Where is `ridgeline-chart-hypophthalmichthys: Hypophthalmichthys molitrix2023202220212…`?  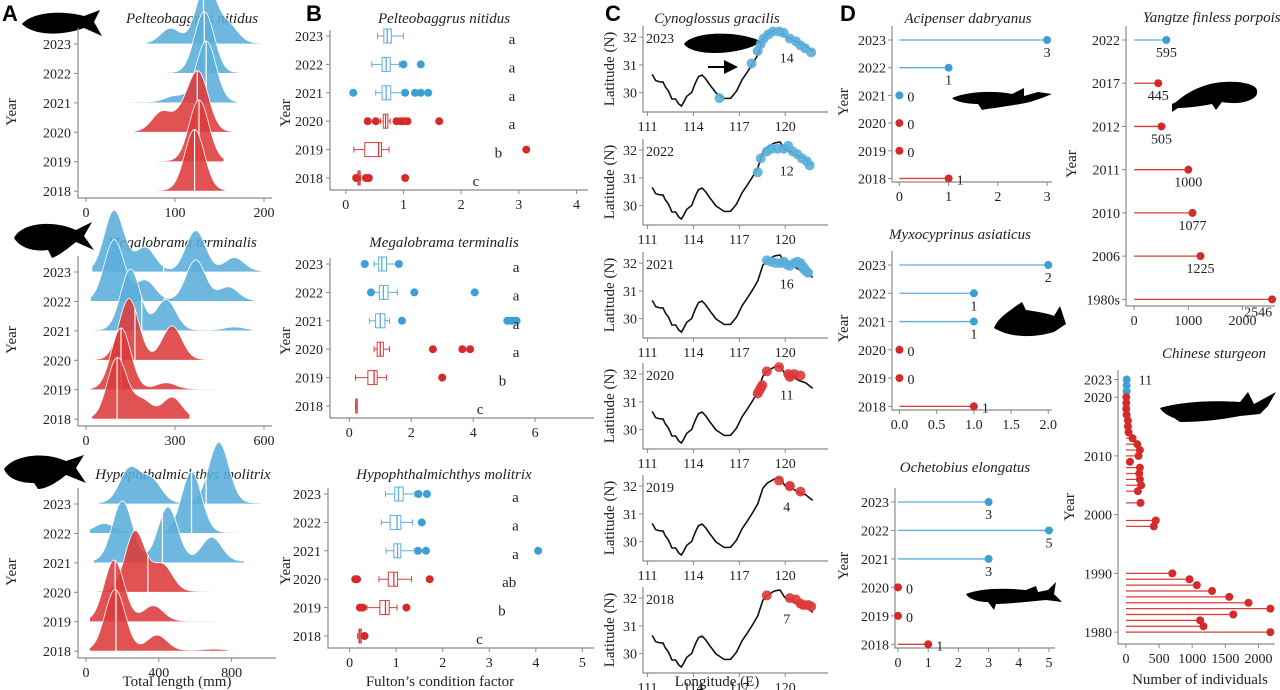
ridgeline-chart-hypophthalmichthys: Hypophthalmichthys molitrix2023202220212… is located at coordinates (140, 565).